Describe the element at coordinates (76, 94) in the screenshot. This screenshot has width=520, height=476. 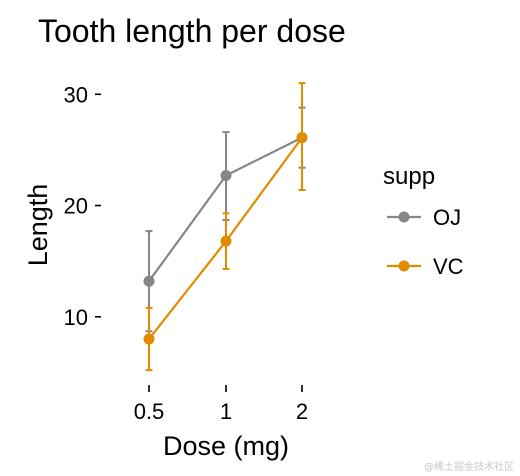
I see `y-tick-label: 30` at that location.